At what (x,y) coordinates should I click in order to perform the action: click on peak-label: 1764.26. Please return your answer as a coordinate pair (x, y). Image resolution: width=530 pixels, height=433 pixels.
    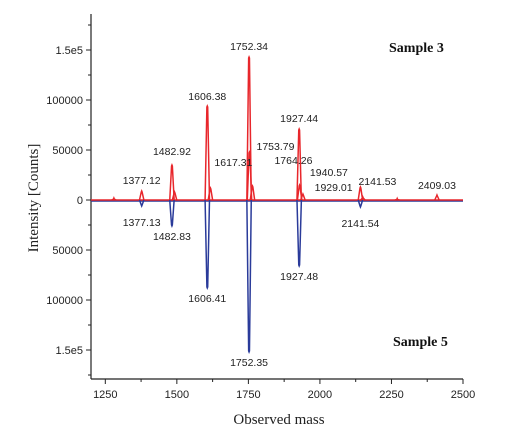
    Looking at the image, I should click on (293, 161).